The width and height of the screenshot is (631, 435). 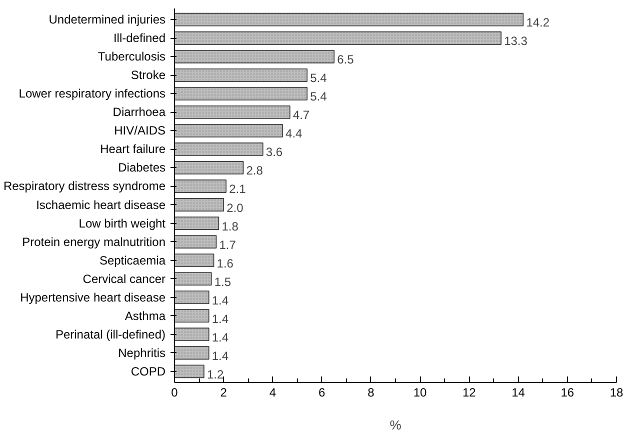 I want to click on data-label: 1.2, so click(x=215, y=374).